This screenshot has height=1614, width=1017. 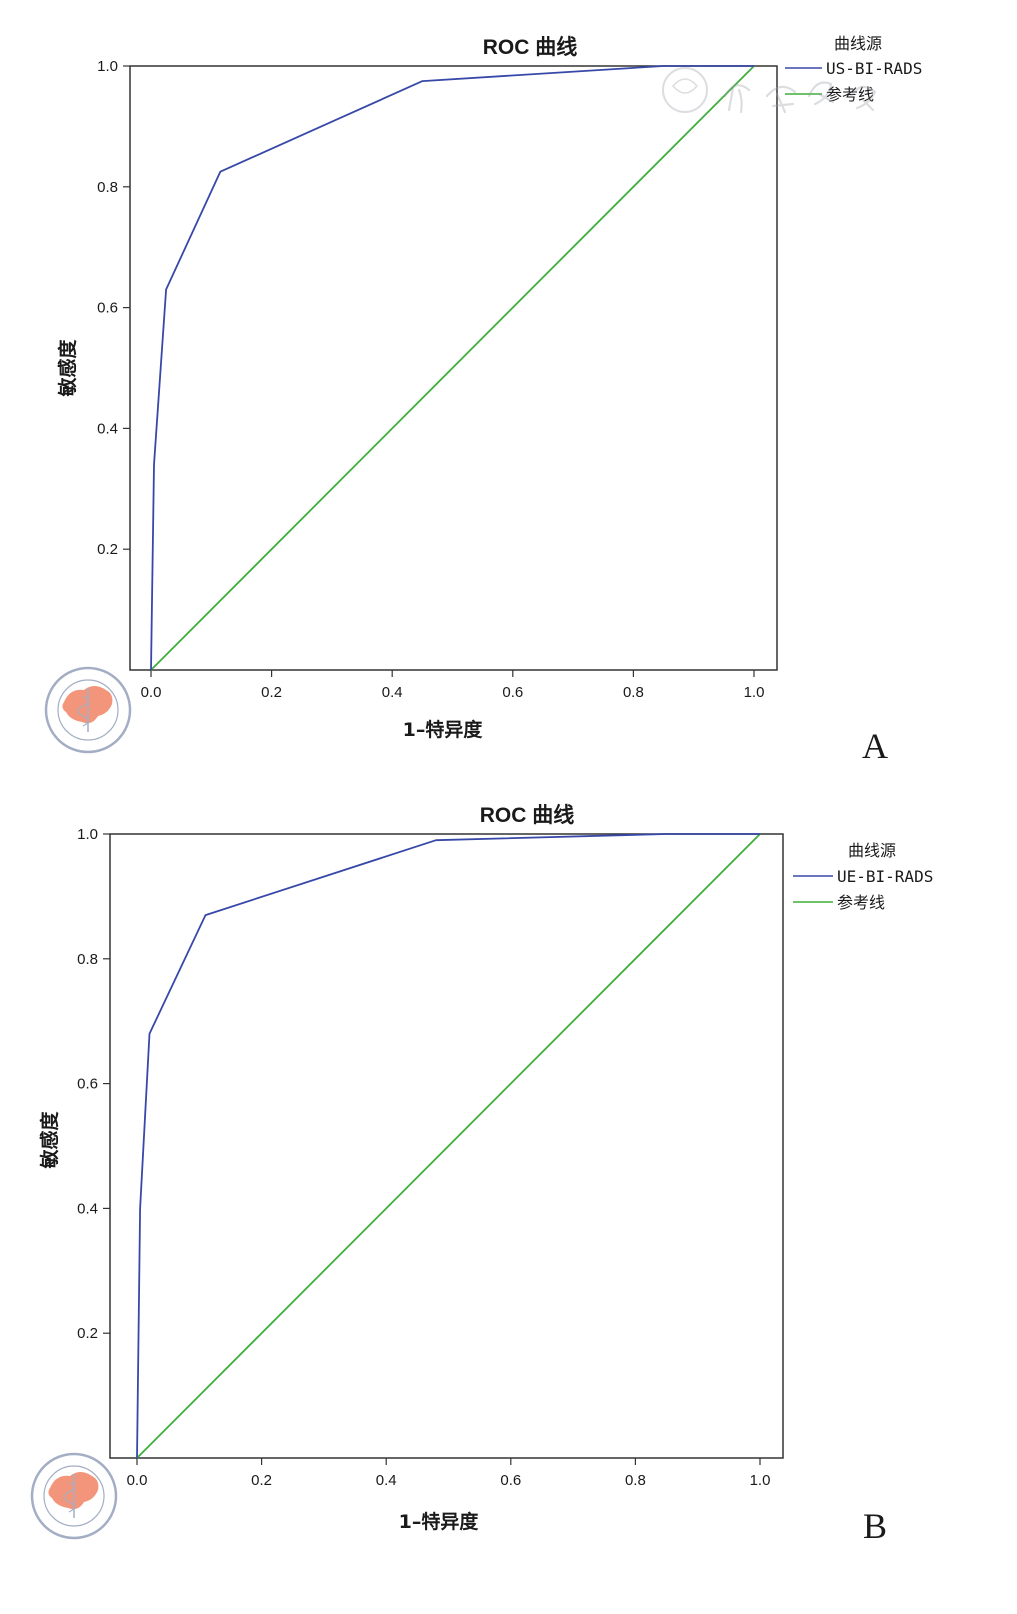 I want to click on chinese-medical-journal-watermark: 中华医学, so click(x=769, y=90).